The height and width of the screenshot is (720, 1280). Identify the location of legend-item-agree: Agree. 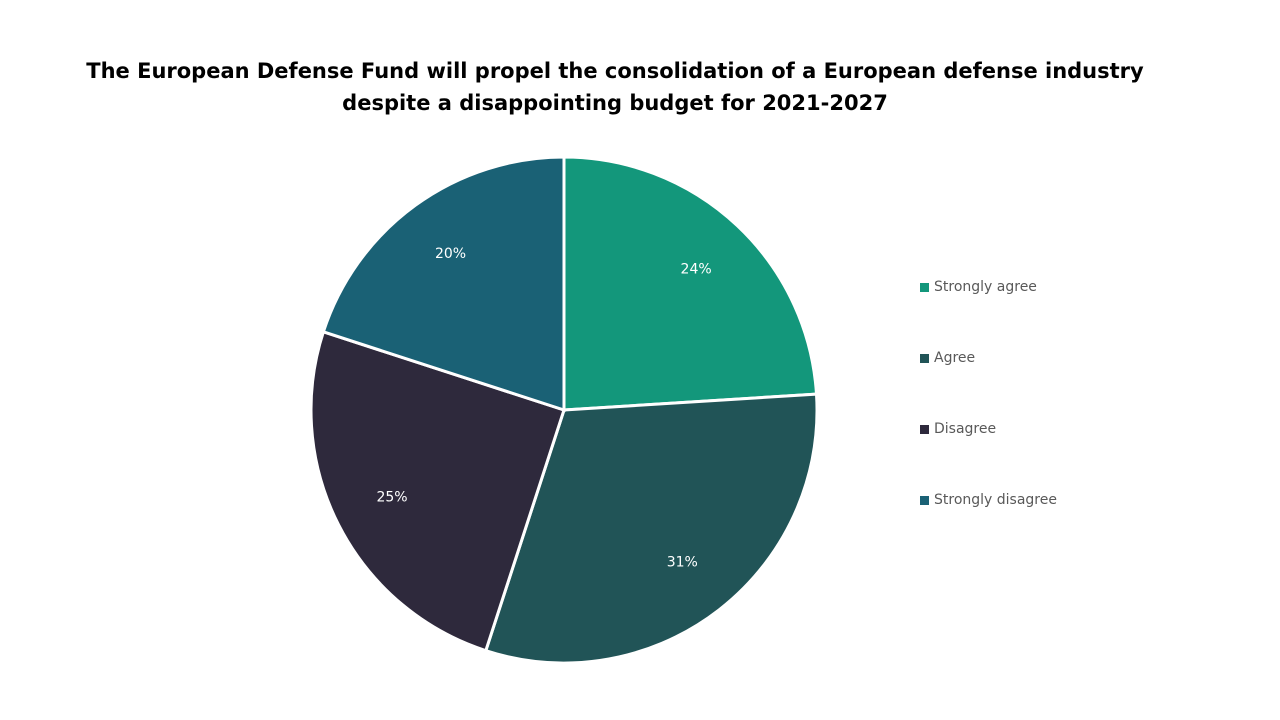
(947, 358).